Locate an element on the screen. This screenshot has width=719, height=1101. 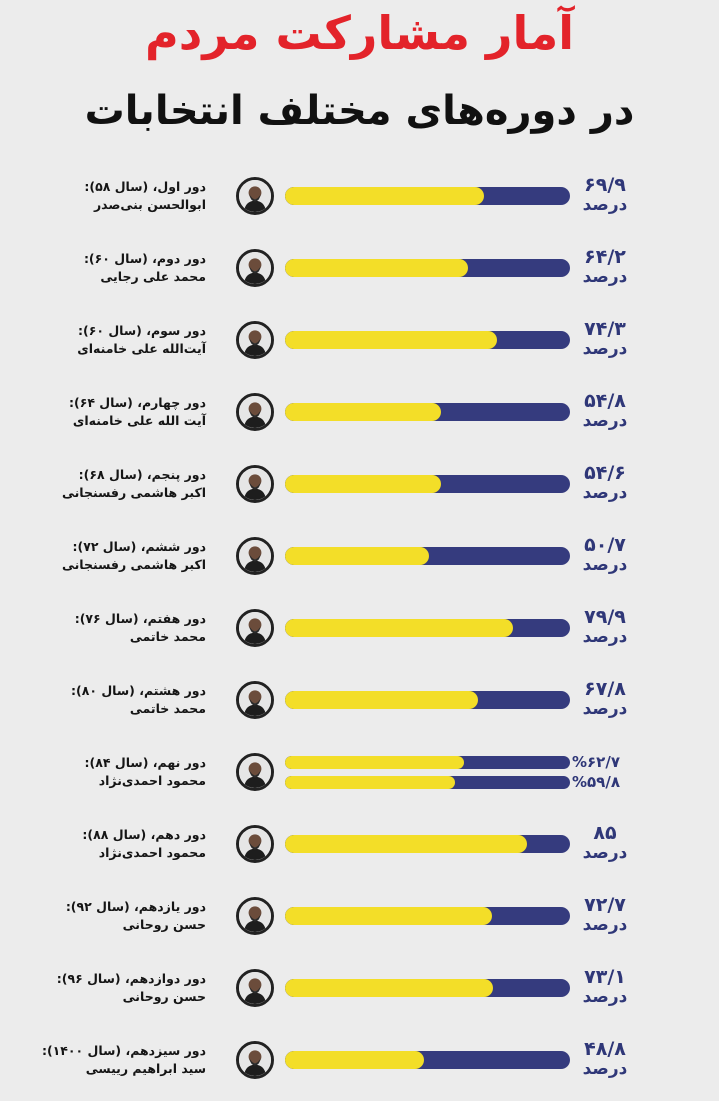
round-label: دور اول، (سال ۵۸): is located at coordinates (145, 186).